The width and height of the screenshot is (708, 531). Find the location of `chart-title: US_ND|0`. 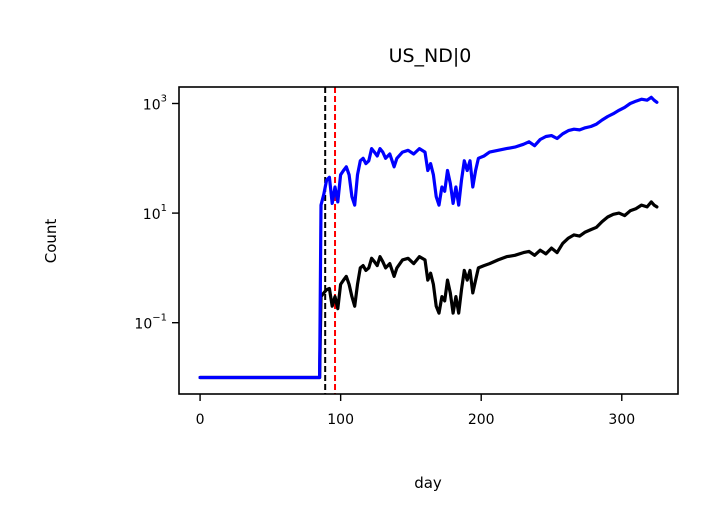

chart-title: US_ND|0 is located at coordinates (430, 56).